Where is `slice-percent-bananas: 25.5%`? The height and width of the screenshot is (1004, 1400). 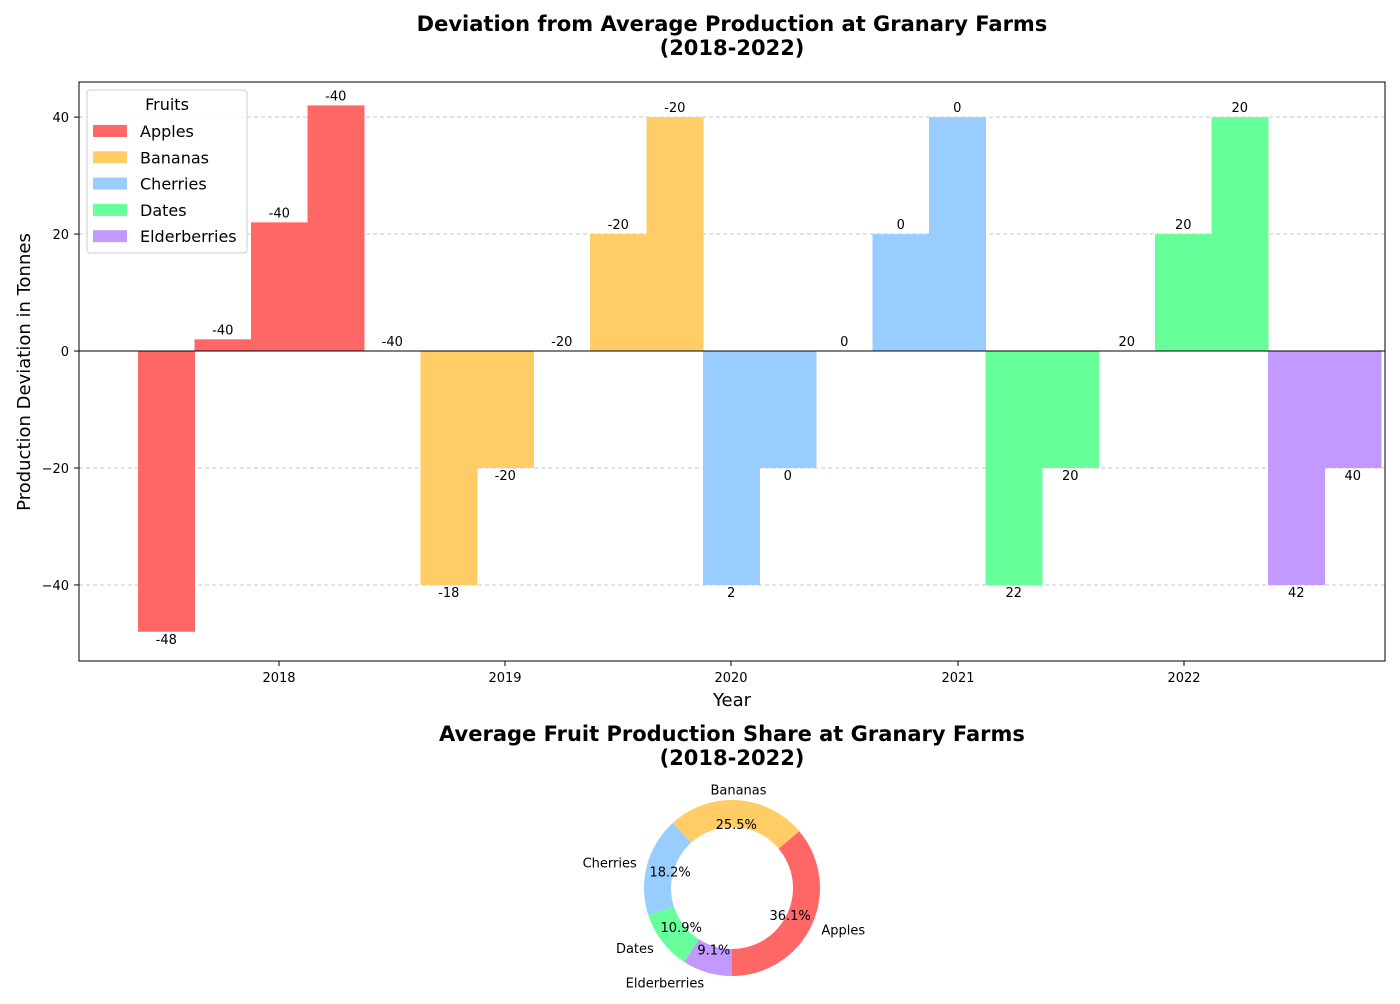
slice-percent-bananas: 25.5% is located at coordinates (736, 825).